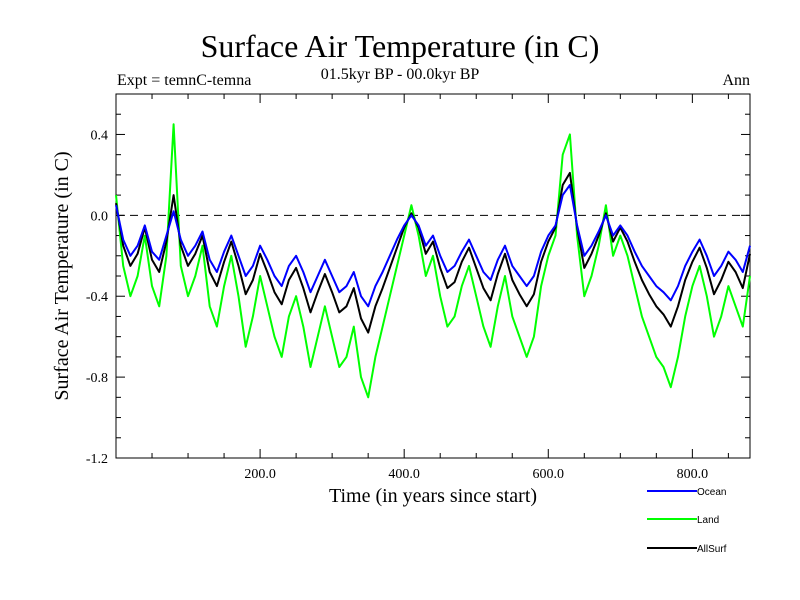 This screenshot has height=600, width=800. I want to click on experiment-label: Expt = temnC-temna, so click(184, 80).